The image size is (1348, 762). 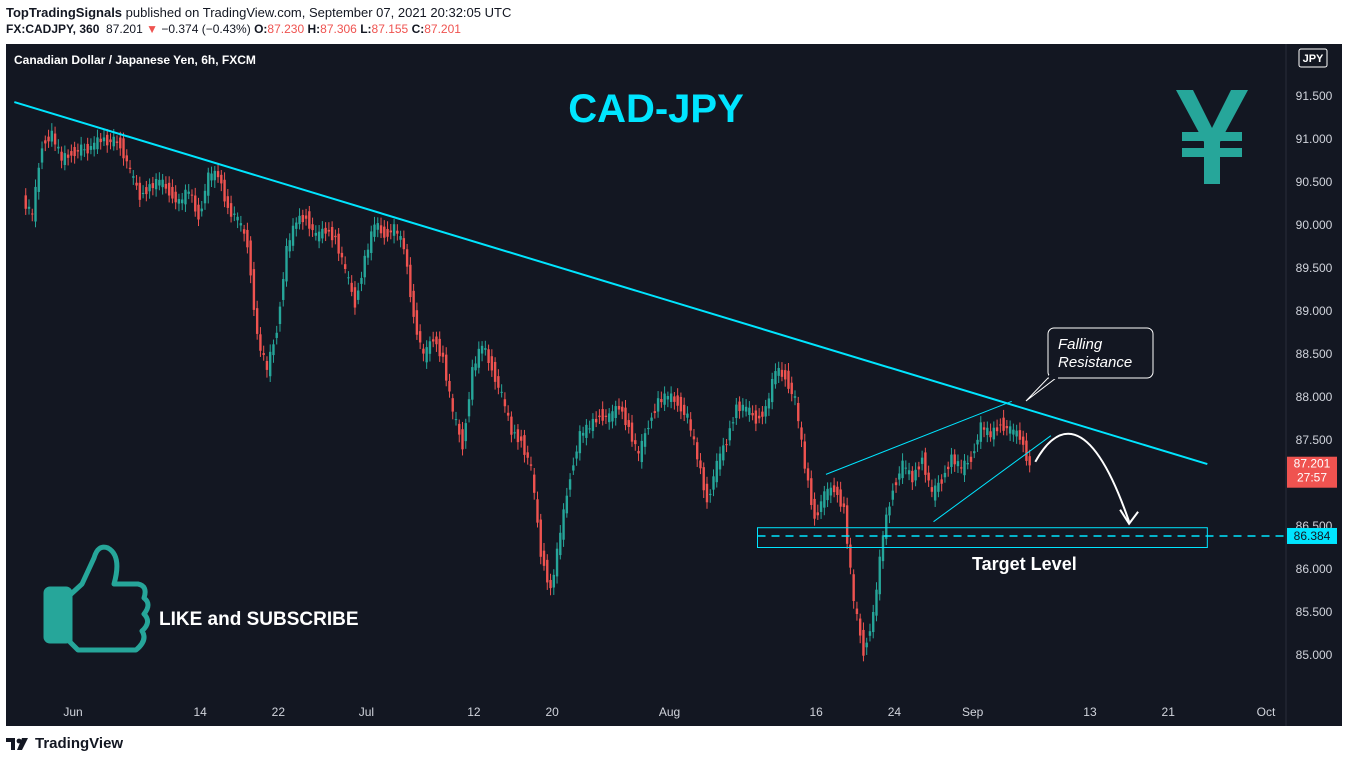 I want to click on falling-resistance-callout: Falling Resistance, so click(x=1089, y=364).